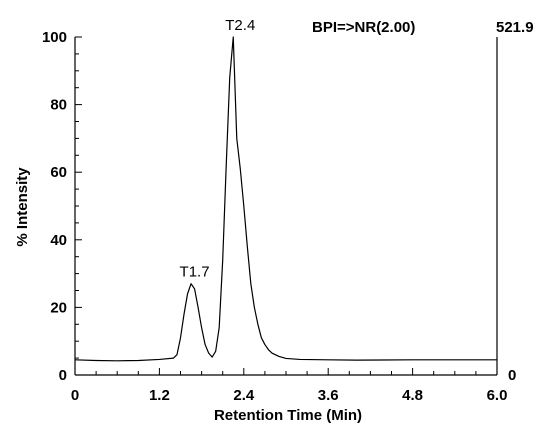 The height and width of the screenshot is (429, 547). What do you see at coordinates (75, 395) in the screenshot?
I see `x-tick-label: 0` at bounding box center [75, 395].